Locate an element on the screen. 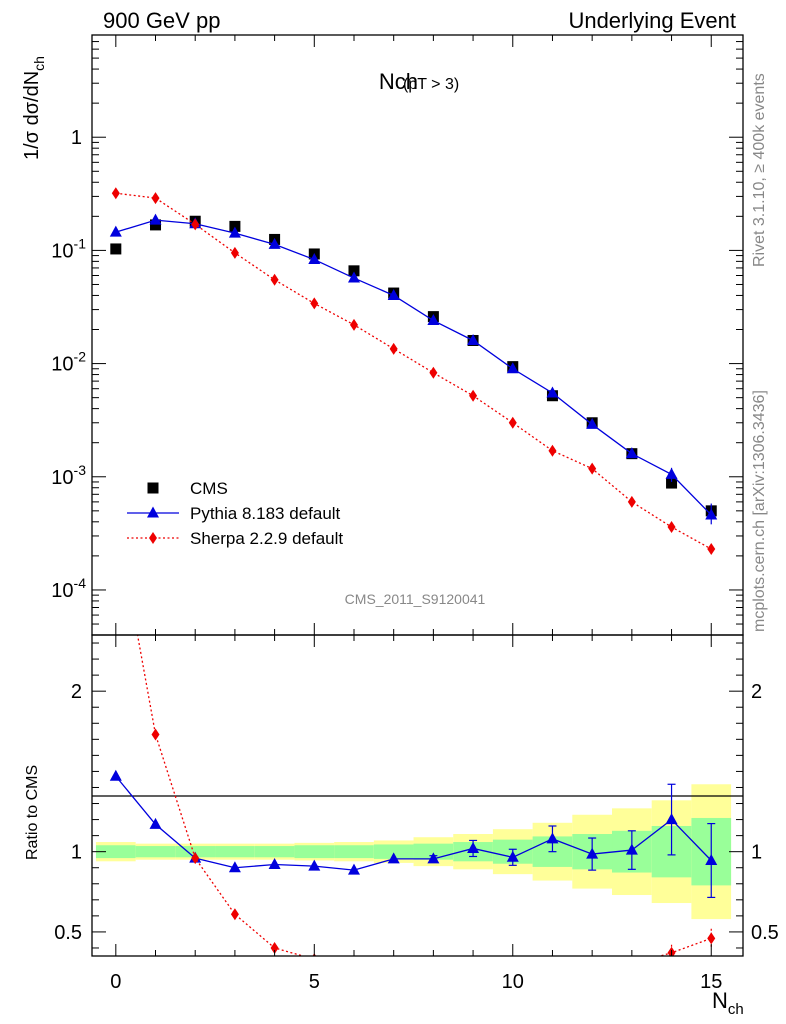 This screenshot has width=786, height=1024. main-y-tick-label: 10⁻⁴ is located at coordinates (68, 588).